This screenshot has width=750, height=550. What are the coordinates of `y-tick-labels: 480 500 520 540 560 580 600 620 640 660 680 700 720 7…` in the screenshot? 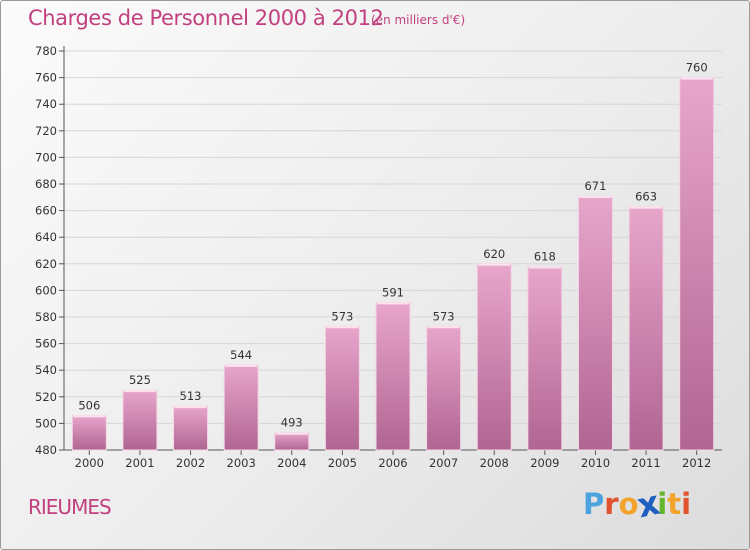 It's located at (46, 250).